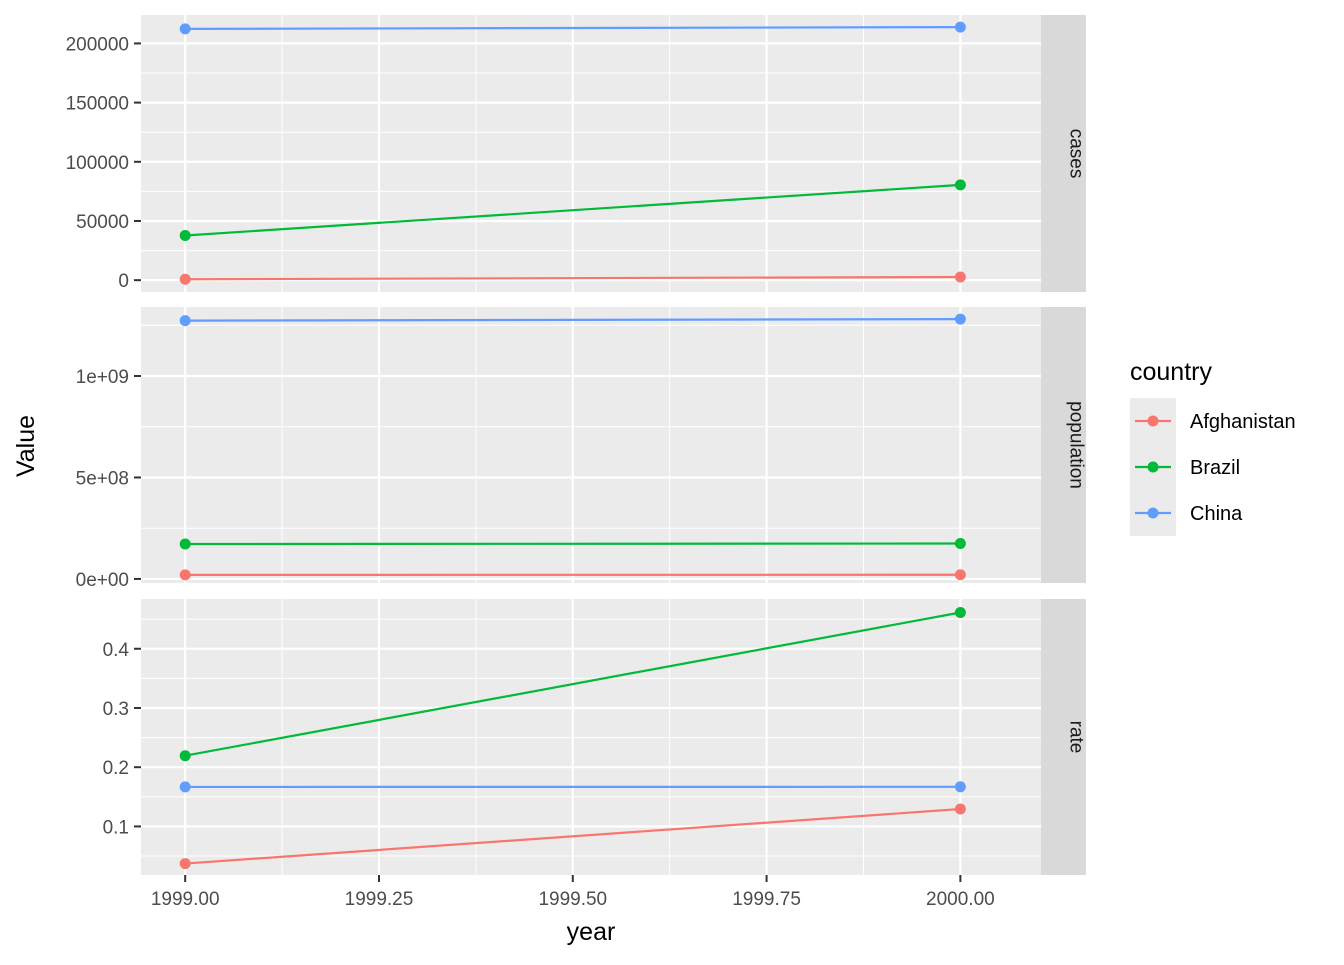  Describe the element at coordinates (960, 899) in the screenshot. I see `x-tick-label: 2000.00` at that location.